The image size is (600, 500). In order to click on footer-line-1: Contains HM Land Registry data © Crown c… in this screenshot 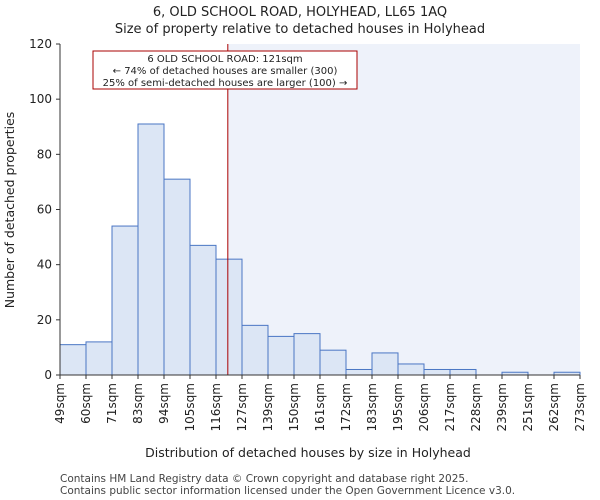, I will do `click(264, 479)`.